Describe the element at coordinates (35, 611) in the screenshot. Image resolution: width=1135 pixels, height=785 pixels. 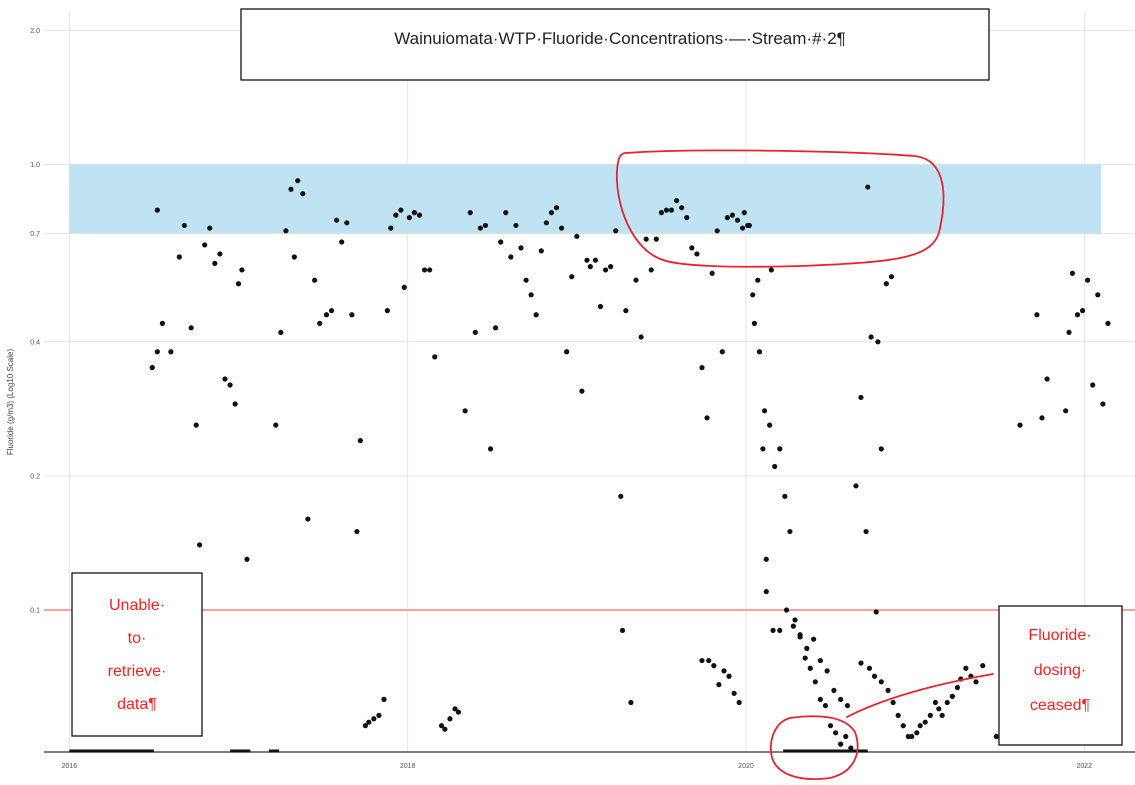
I see `y-tick-label: 0.1` at that location.